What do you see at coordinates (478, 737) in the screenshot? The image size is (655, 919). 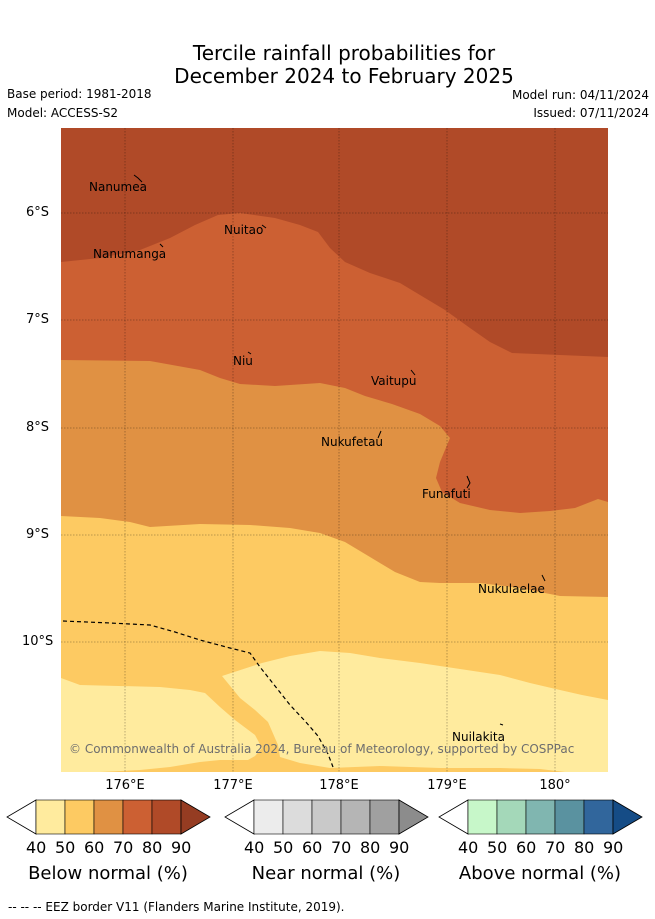 I see `place-label-nuilakita: Nuilakita` at bounding box center [478, 737].